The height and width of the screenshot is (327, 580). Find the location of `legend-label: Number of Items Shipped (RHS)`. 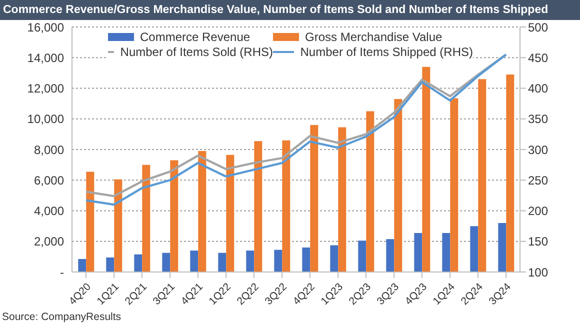

legend-label: Number of Items Shipped (RHS) is located at coordinates (386, 52).